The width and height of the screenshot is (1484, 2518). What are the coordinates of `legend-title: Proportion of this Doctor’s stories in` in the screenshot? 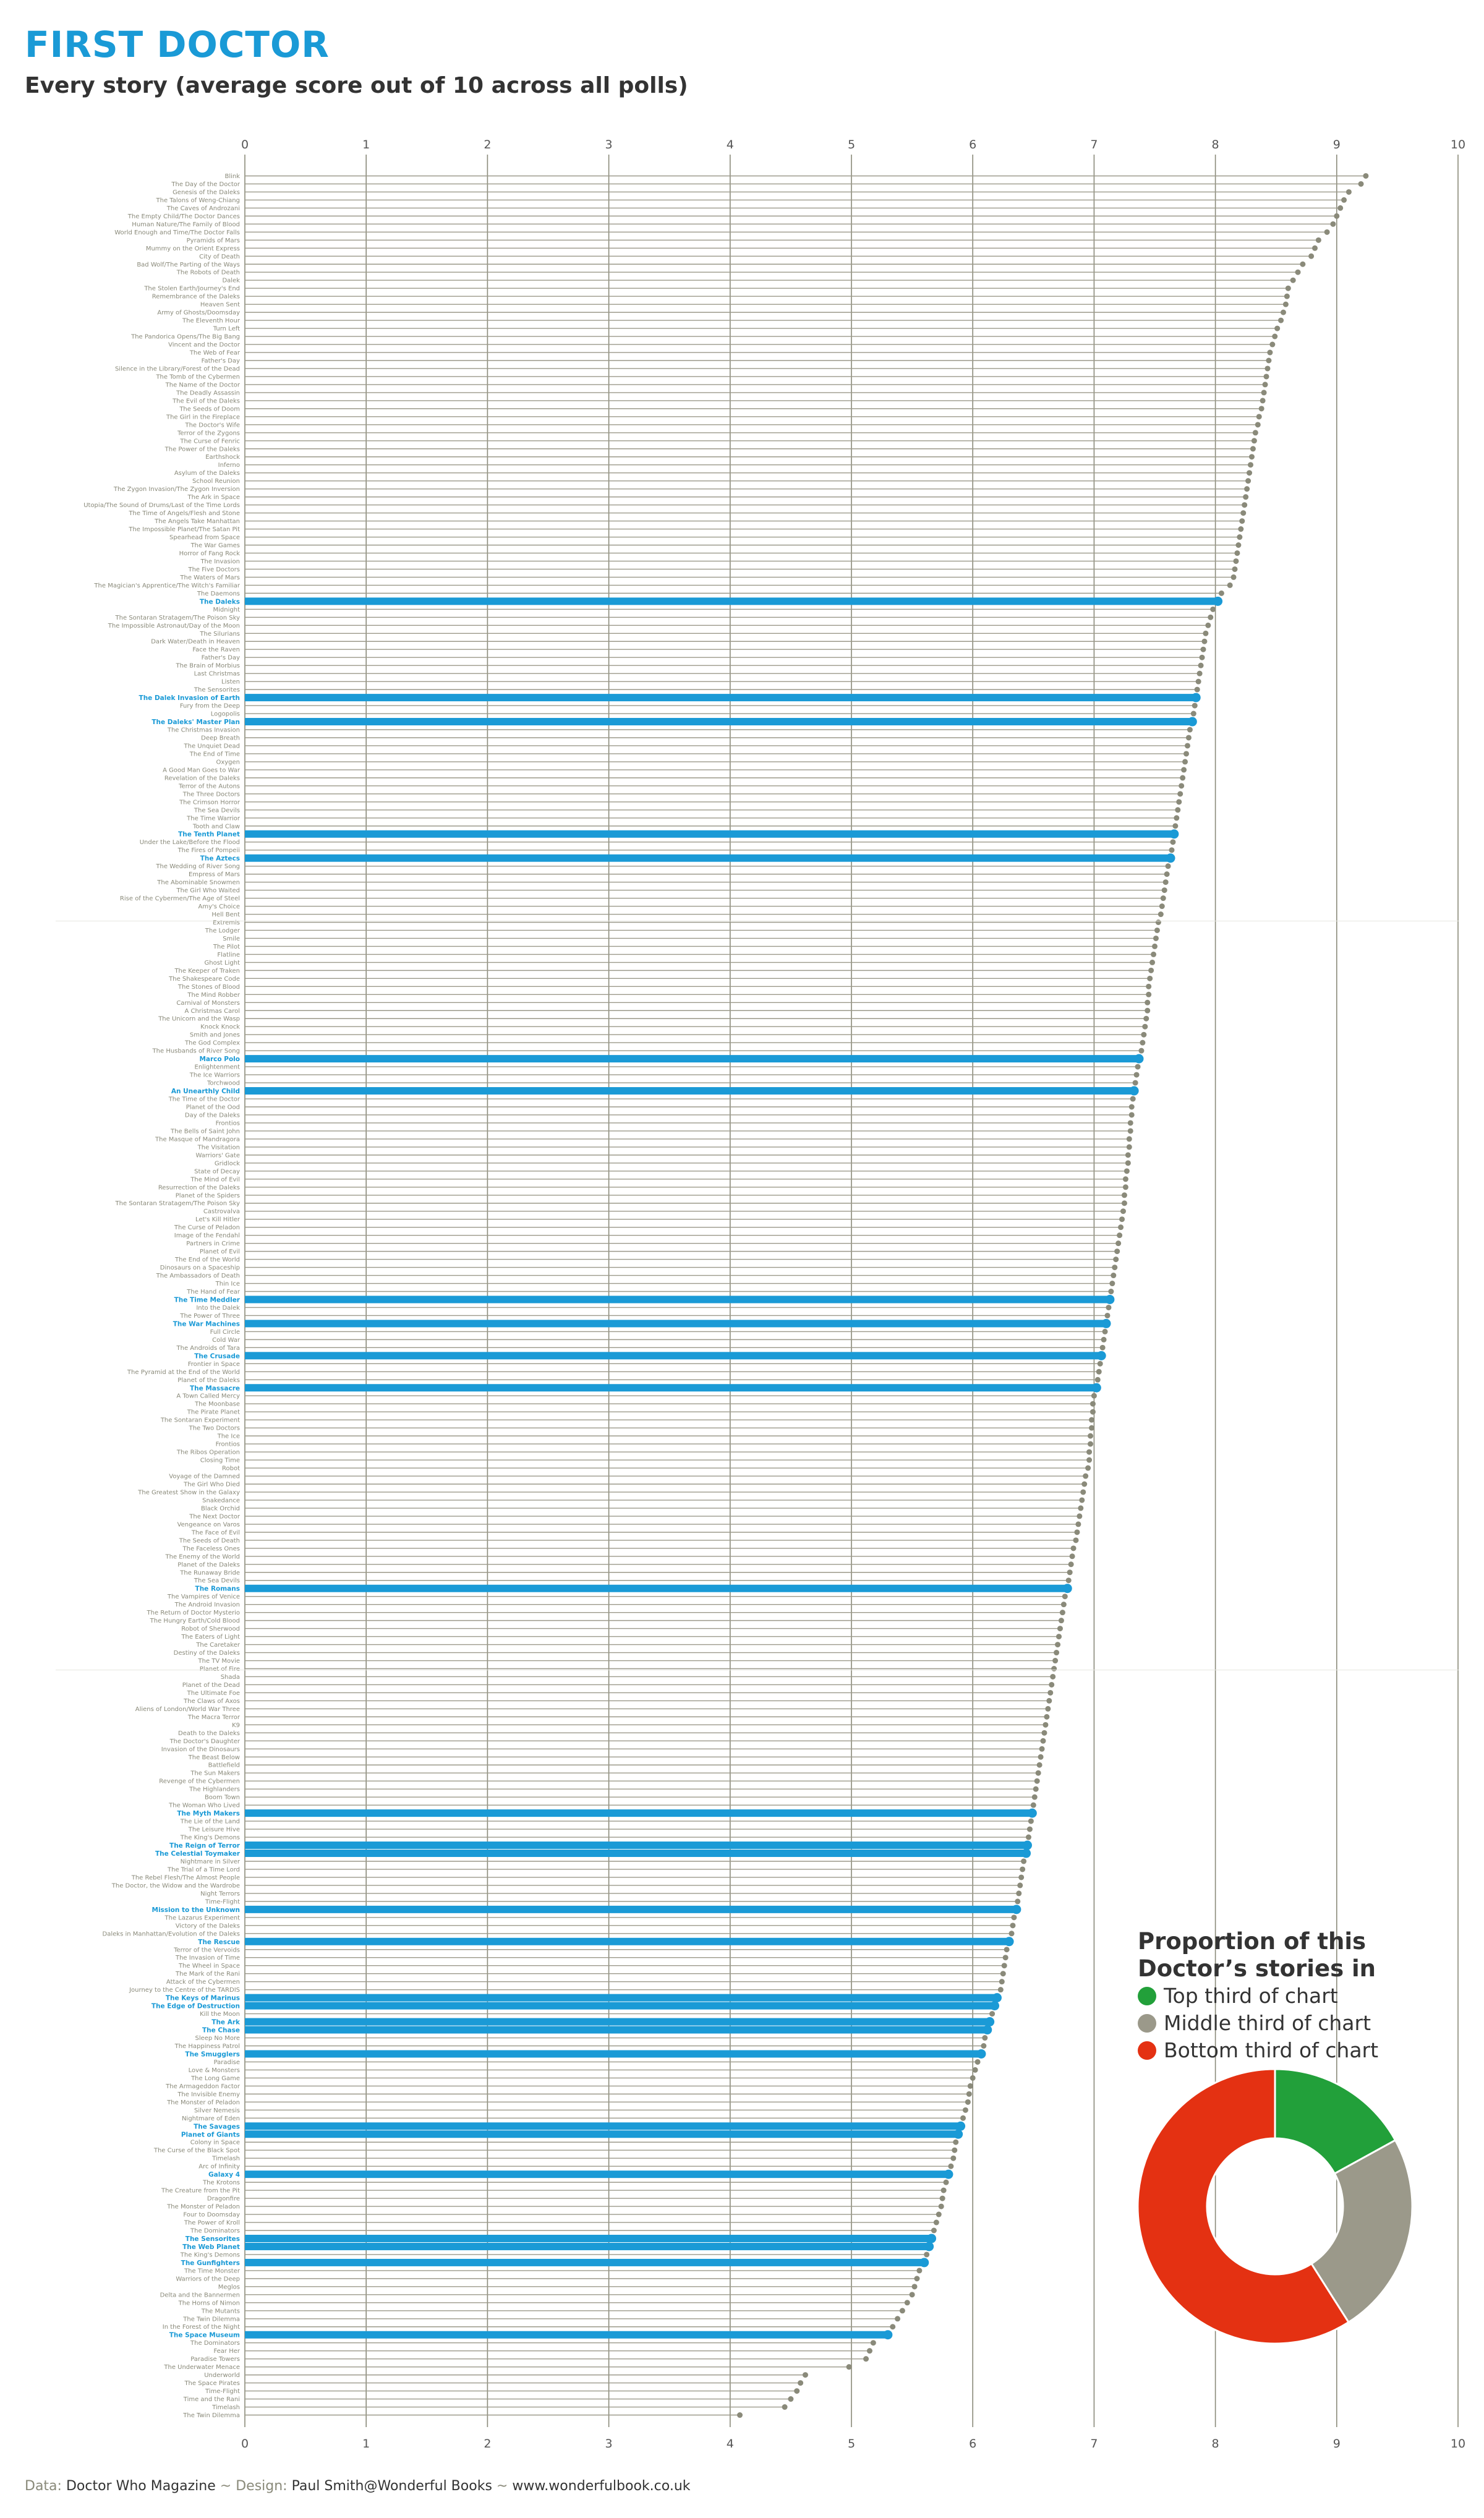 It's located at (1257, 1955).